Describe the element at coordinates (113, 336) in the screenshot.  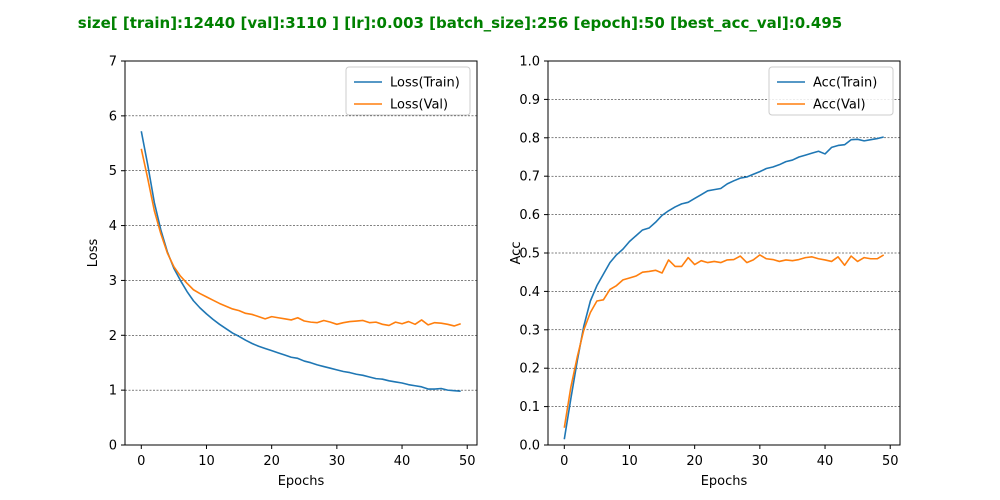
I see `y-tick-label: 2` at that location.